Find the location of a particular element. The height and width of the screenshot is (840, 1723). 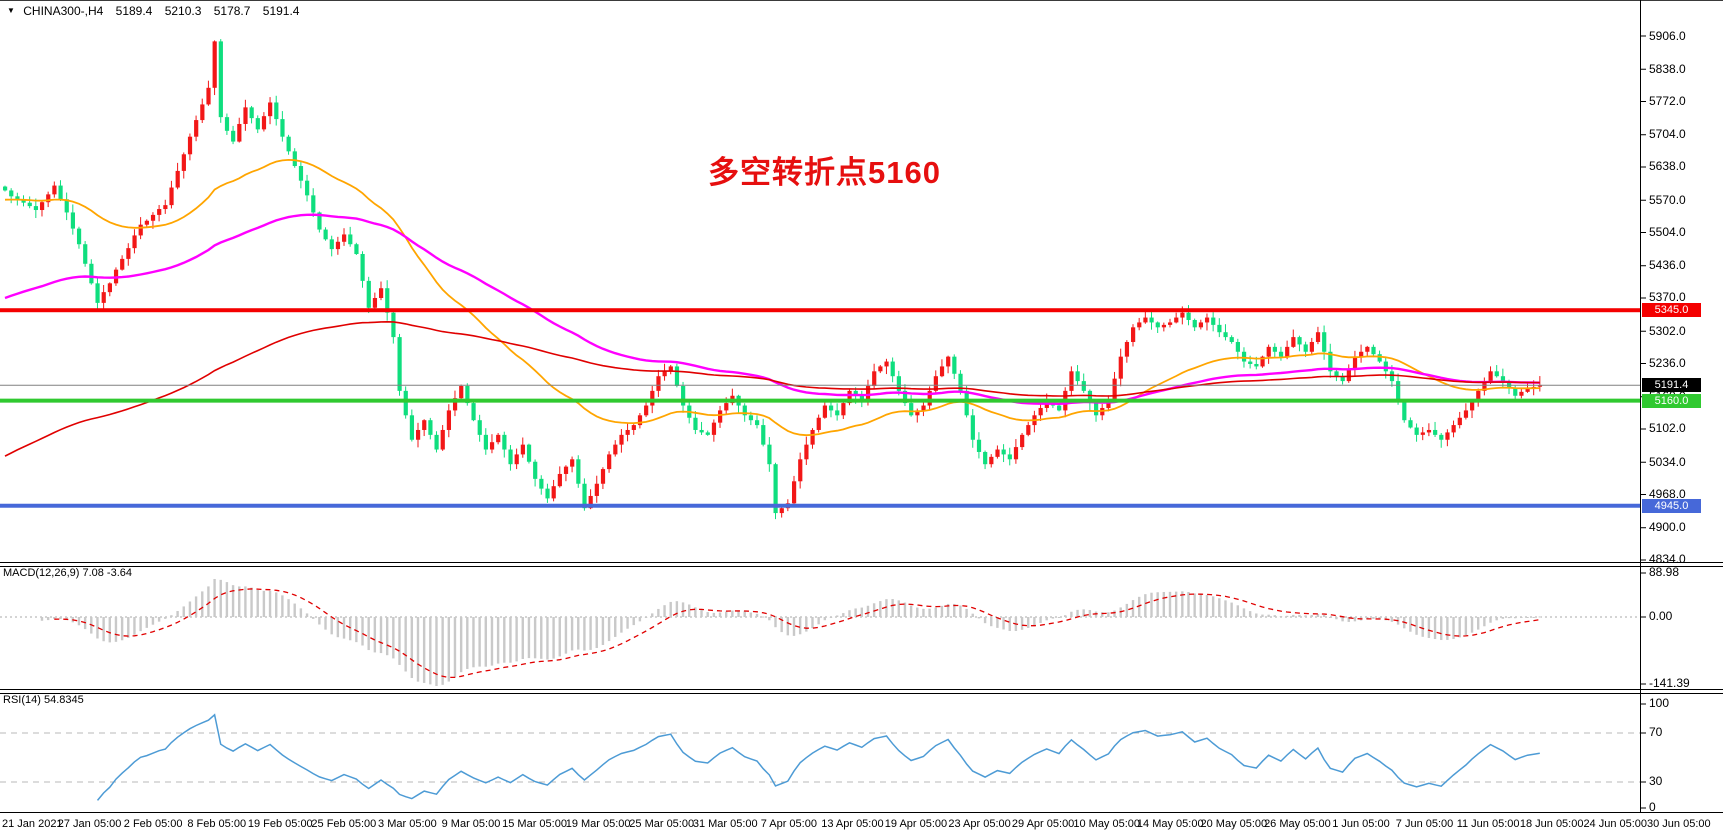

price-axis-tick: 5370.0 is located at coordinates (1667, 297).